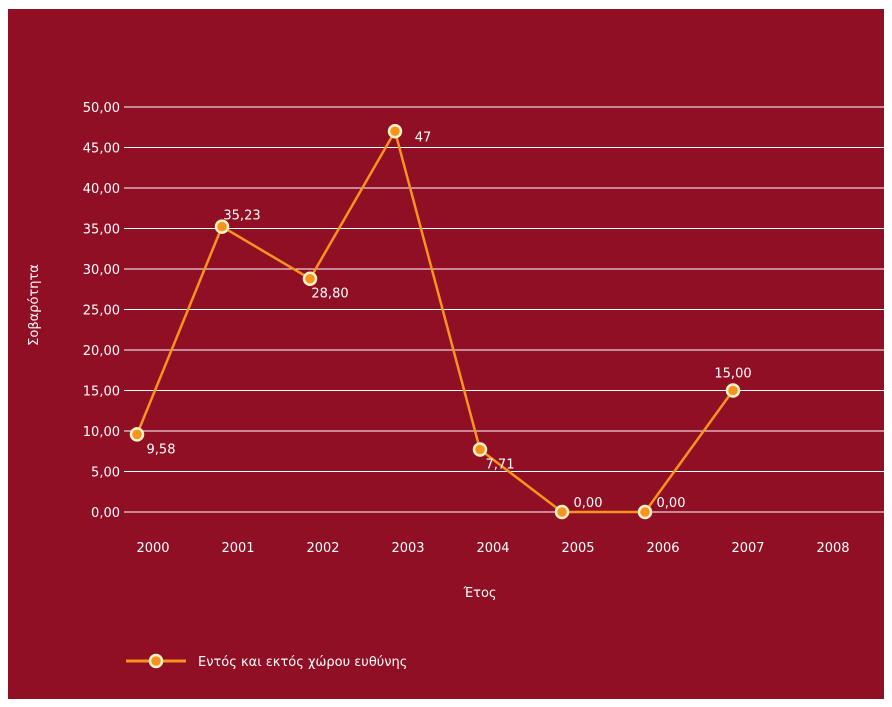 The image size is (892, 707). Describe the element at coordinates (423, 137) in the screenshot. I see `data-label: 47` at that location.